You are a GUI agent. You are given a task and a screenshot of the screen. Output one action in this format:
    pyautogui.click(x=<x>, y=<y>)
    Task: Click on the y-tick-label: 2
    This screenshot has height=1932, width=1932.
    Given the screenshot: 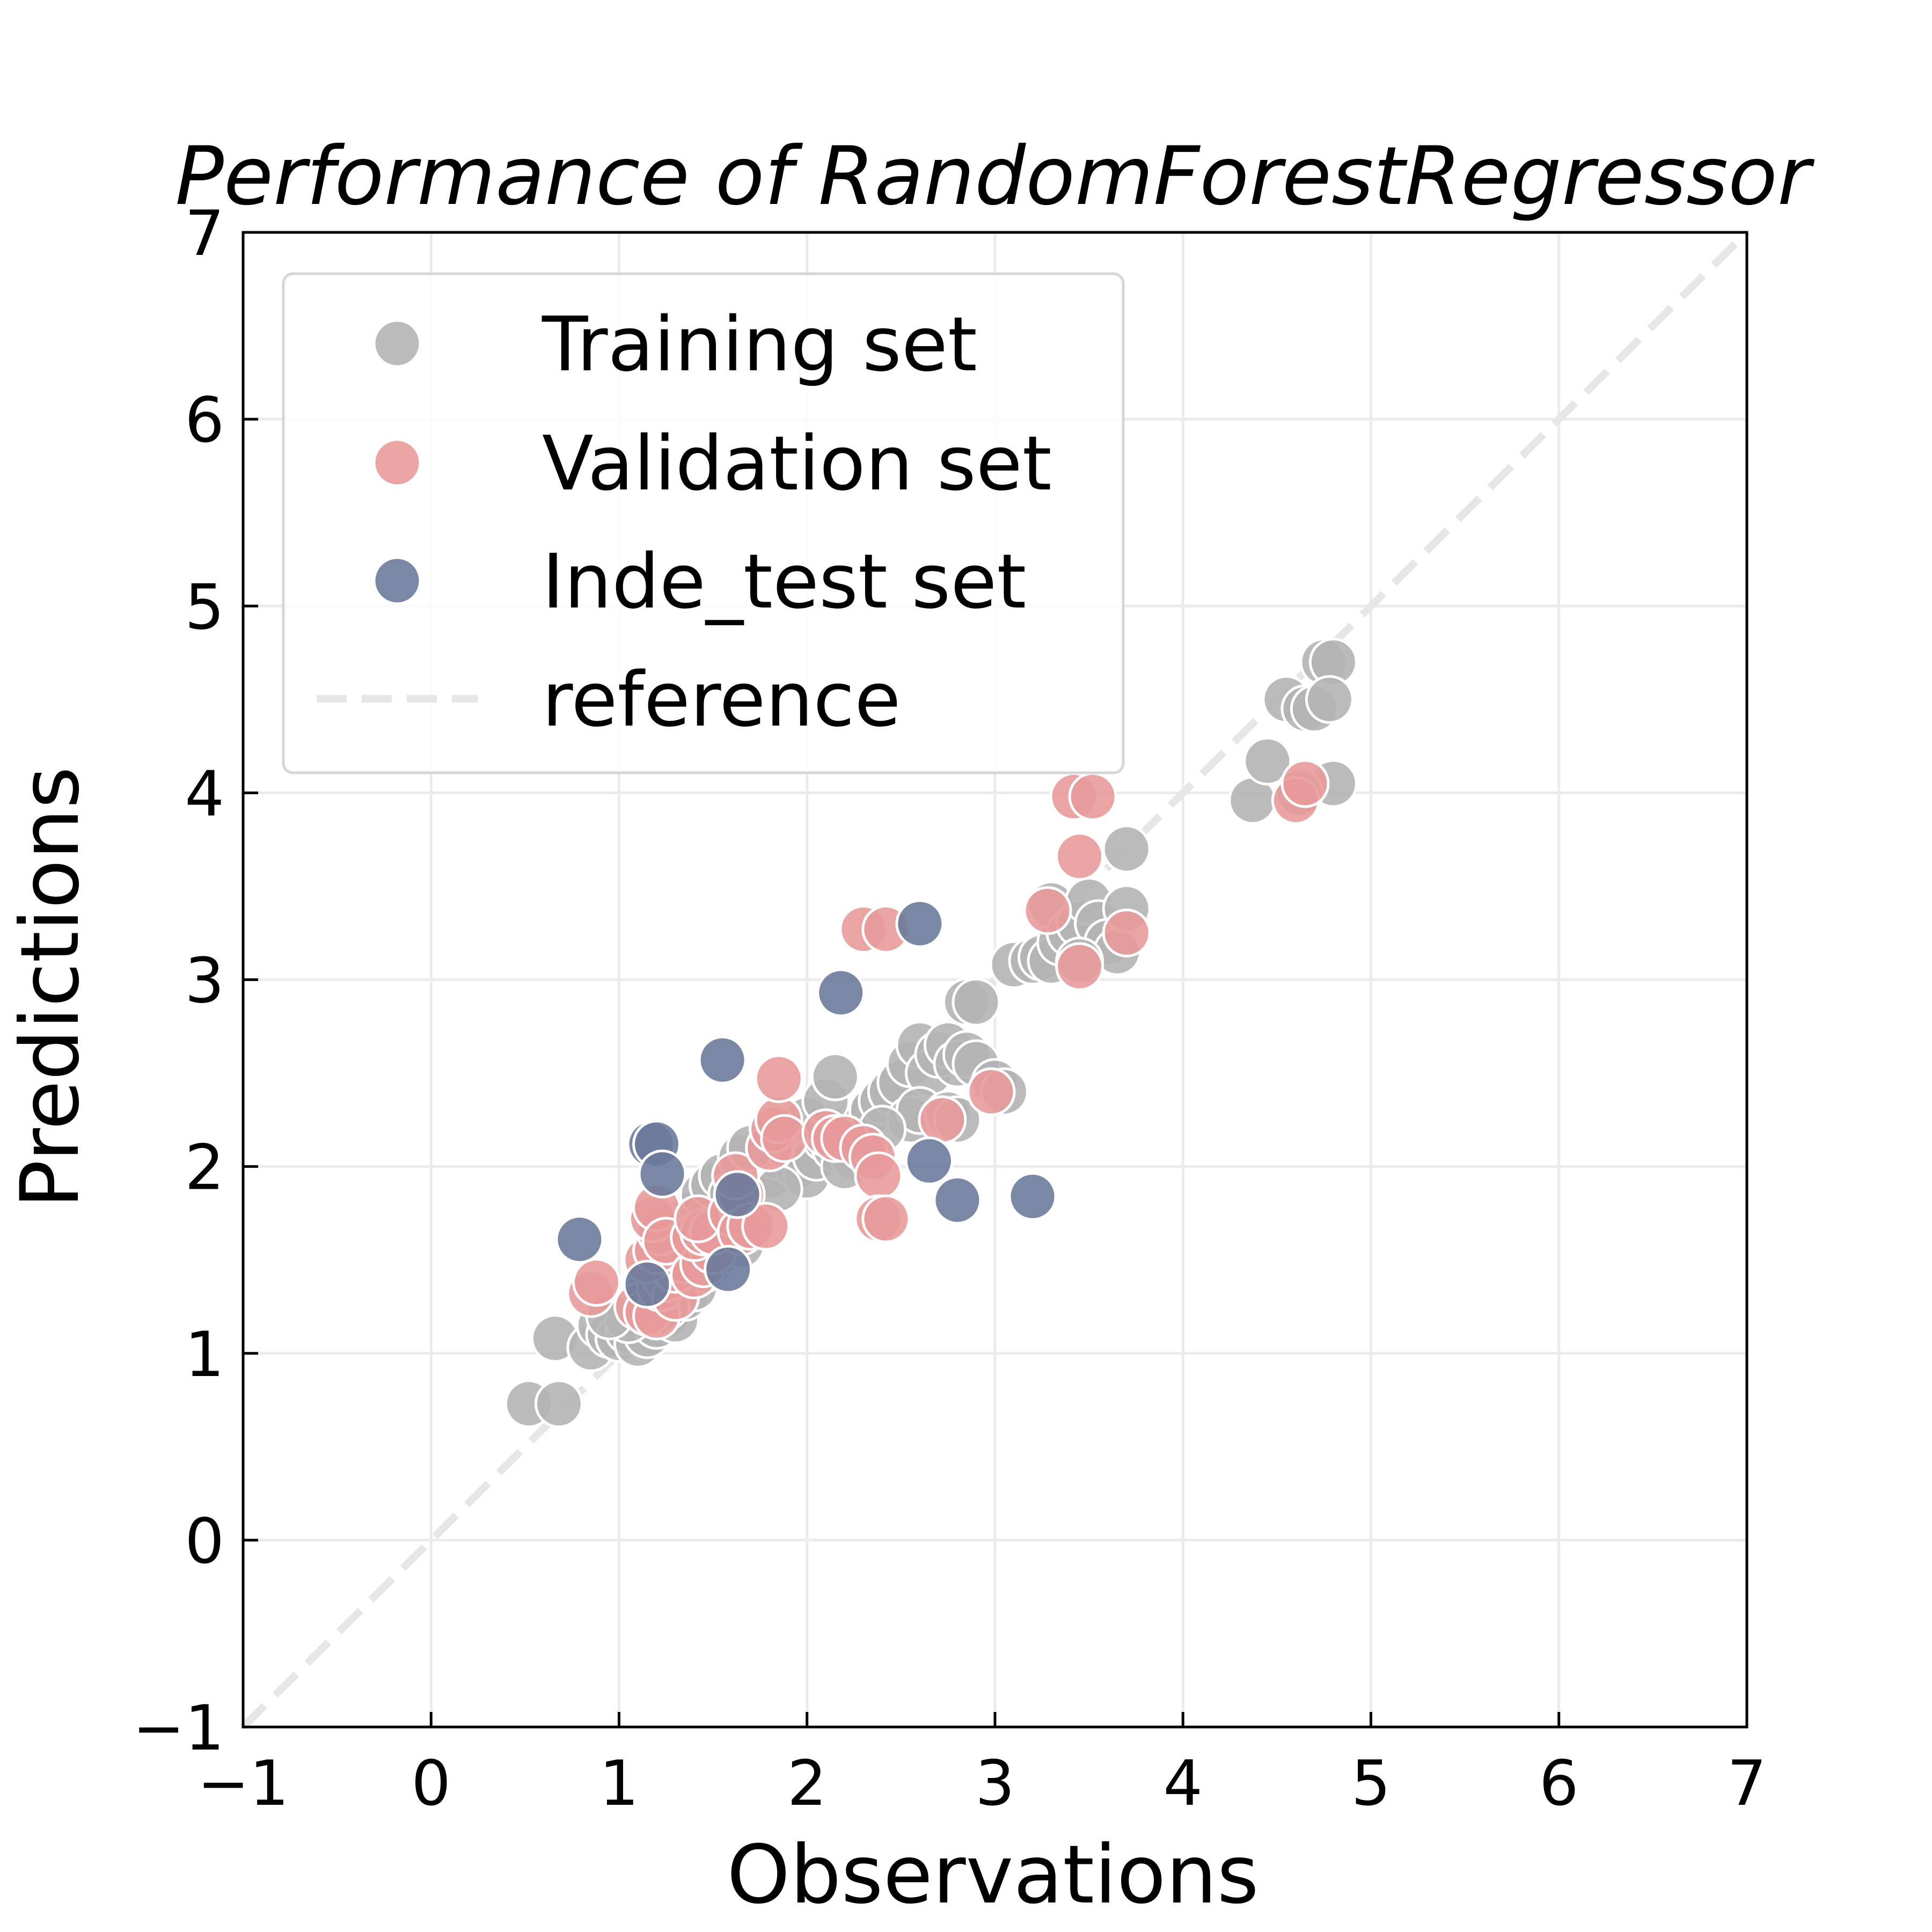 What is the action you would take?
    pyautogui.click(x=204, y=1168)
    